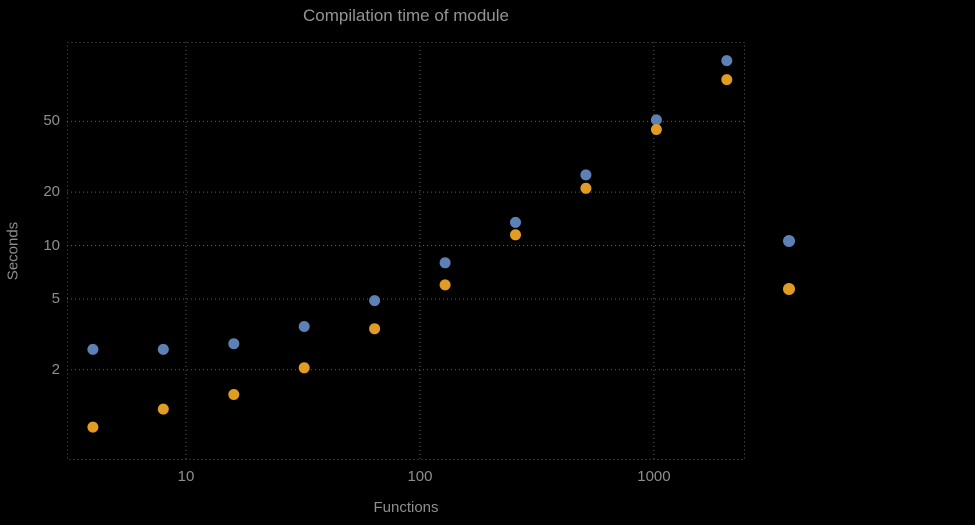 The height and width of the screenshot is (525, 975). What do you see at coordinates (186, 476) in the screenshot?
I see `x-tick-label: 10` at bounding box center [186, 476].